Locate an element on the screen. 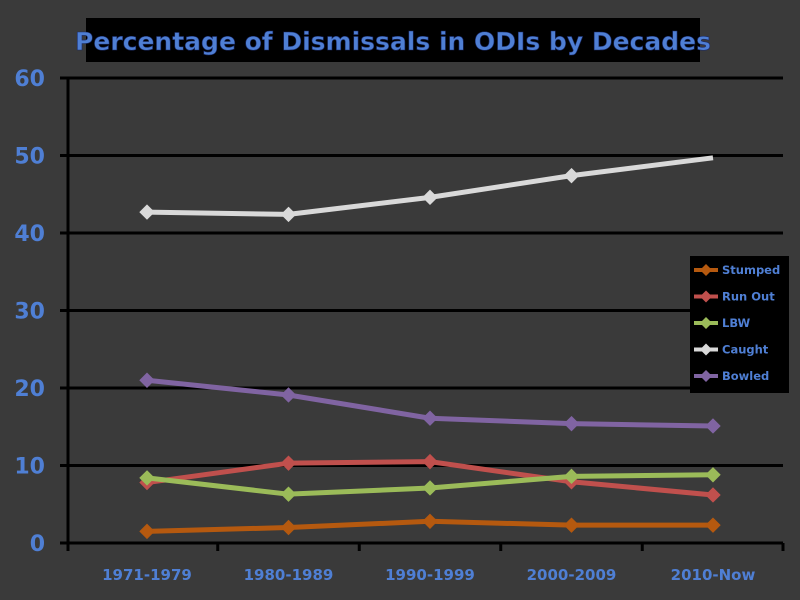 Image resolution: width=800 pixels, height=600 pixels. legend-label-bowled: Bowled is located at coordinates (745, 376).